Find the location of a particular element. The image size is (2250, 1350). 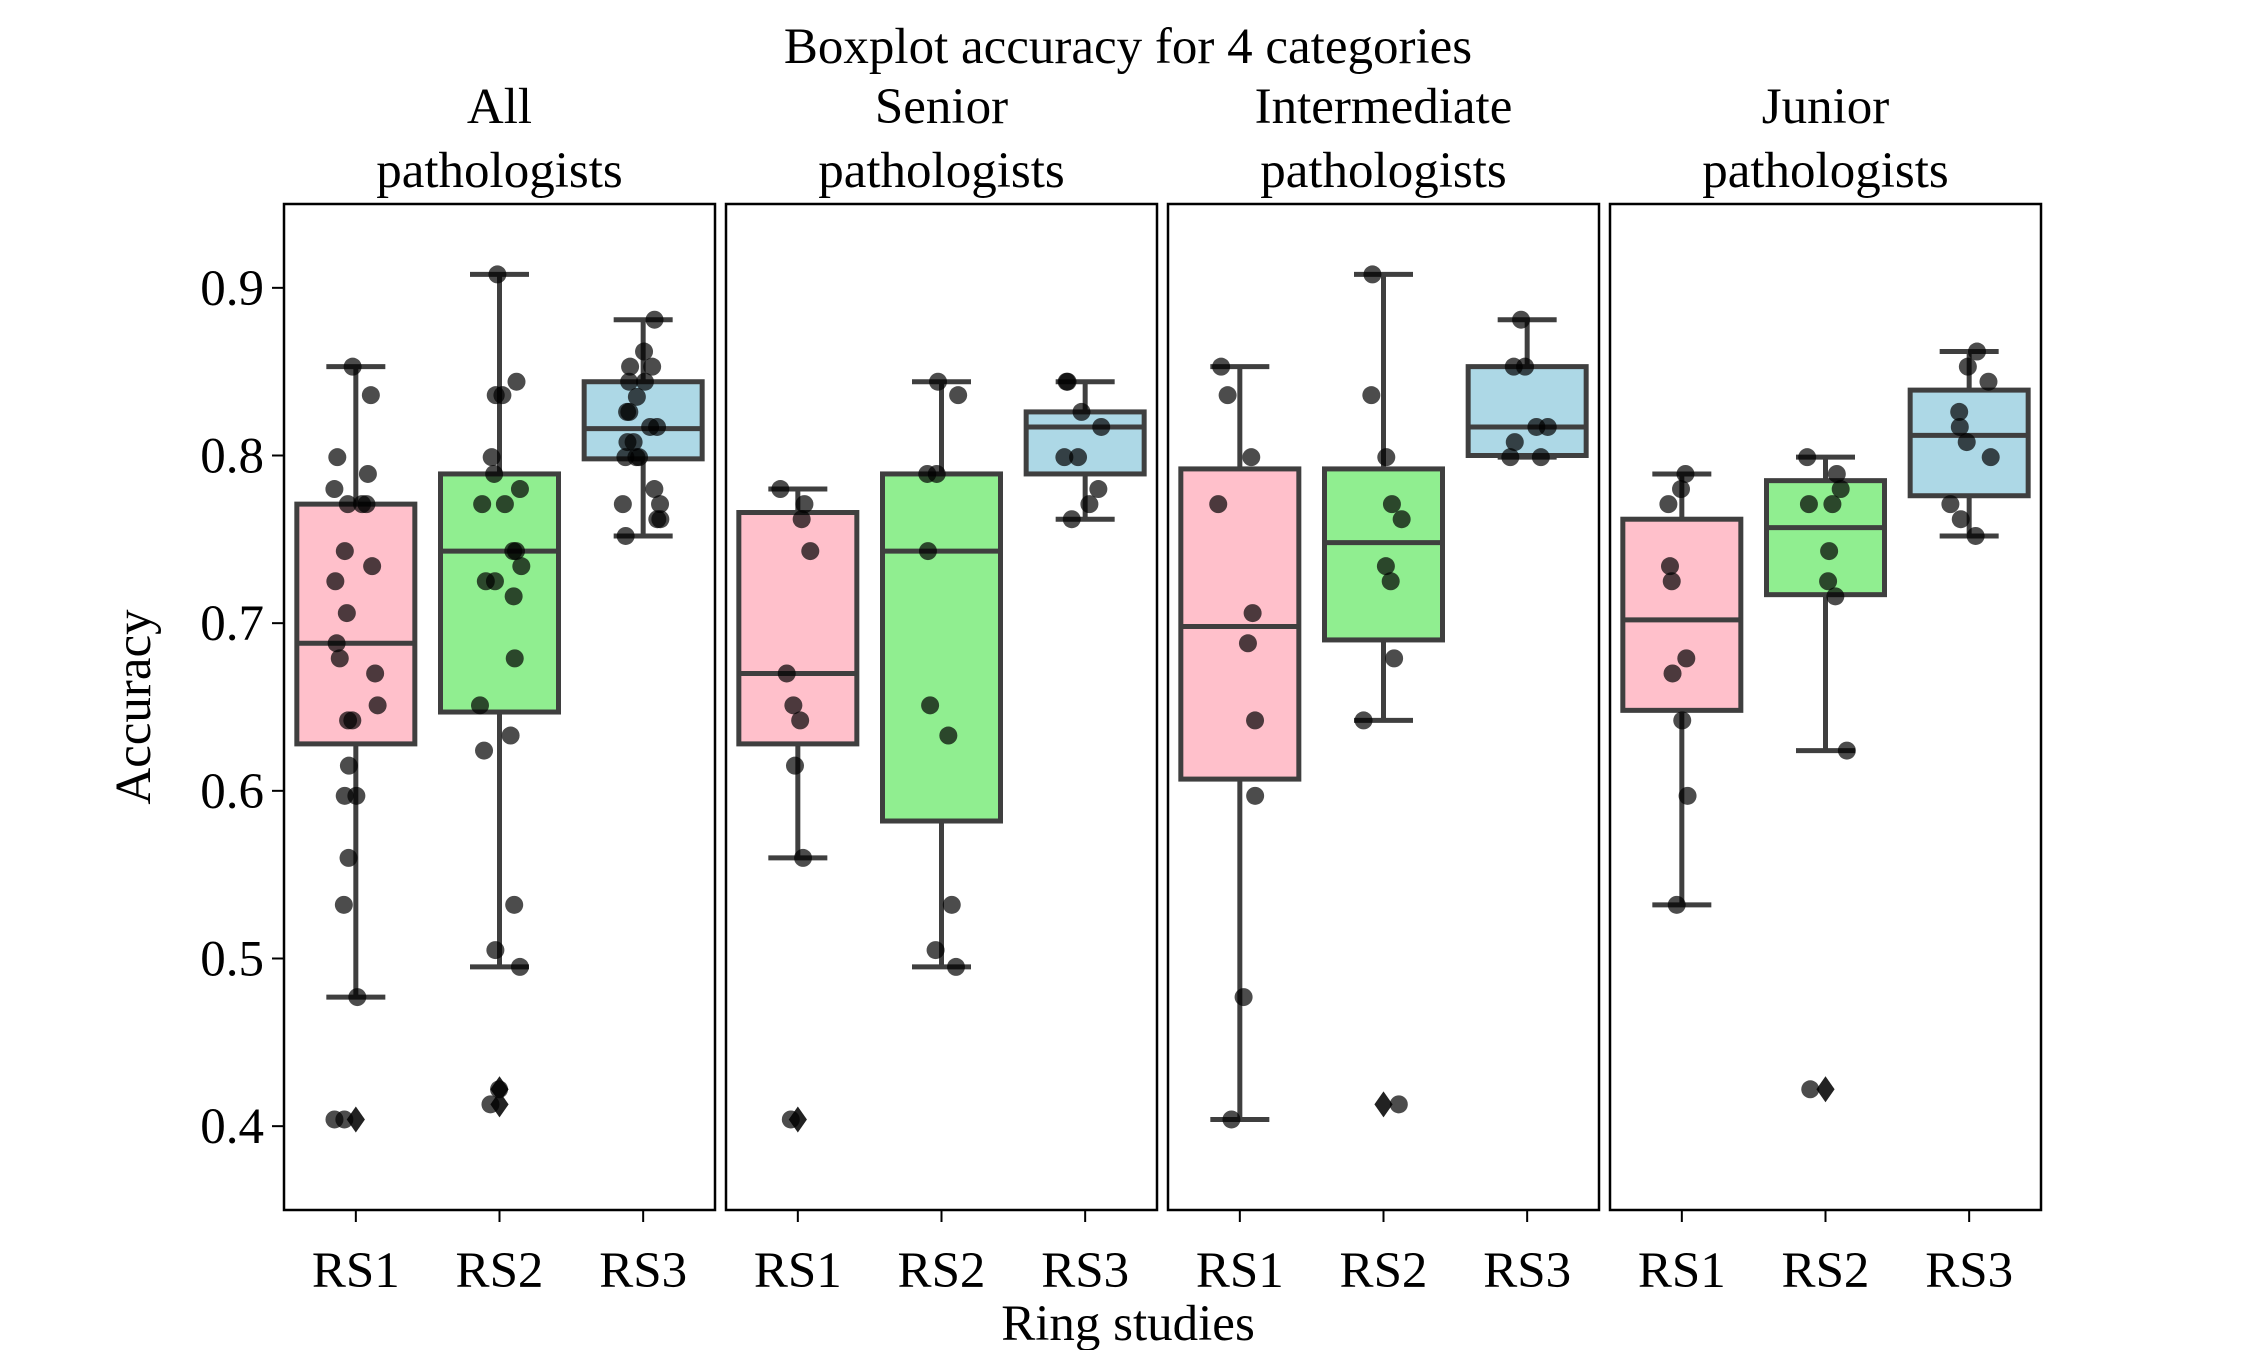

x-tick-label: RS3 is located at coordinates (1527, 1271).